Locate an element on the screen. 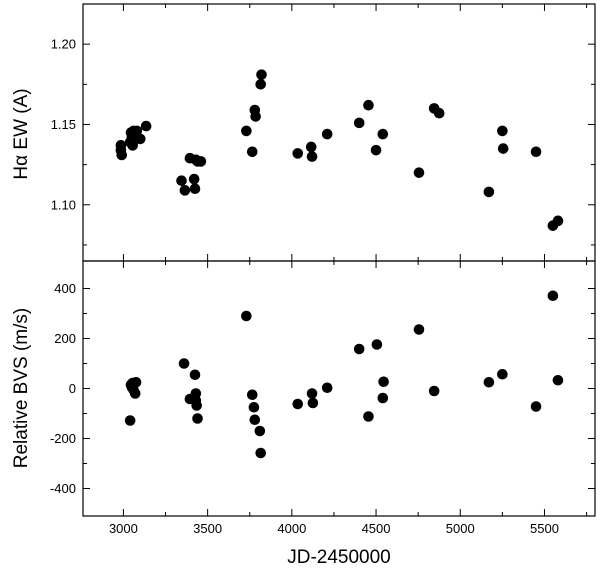  x-axis-label: JD-2450000 is located at coordinates (339, 557).